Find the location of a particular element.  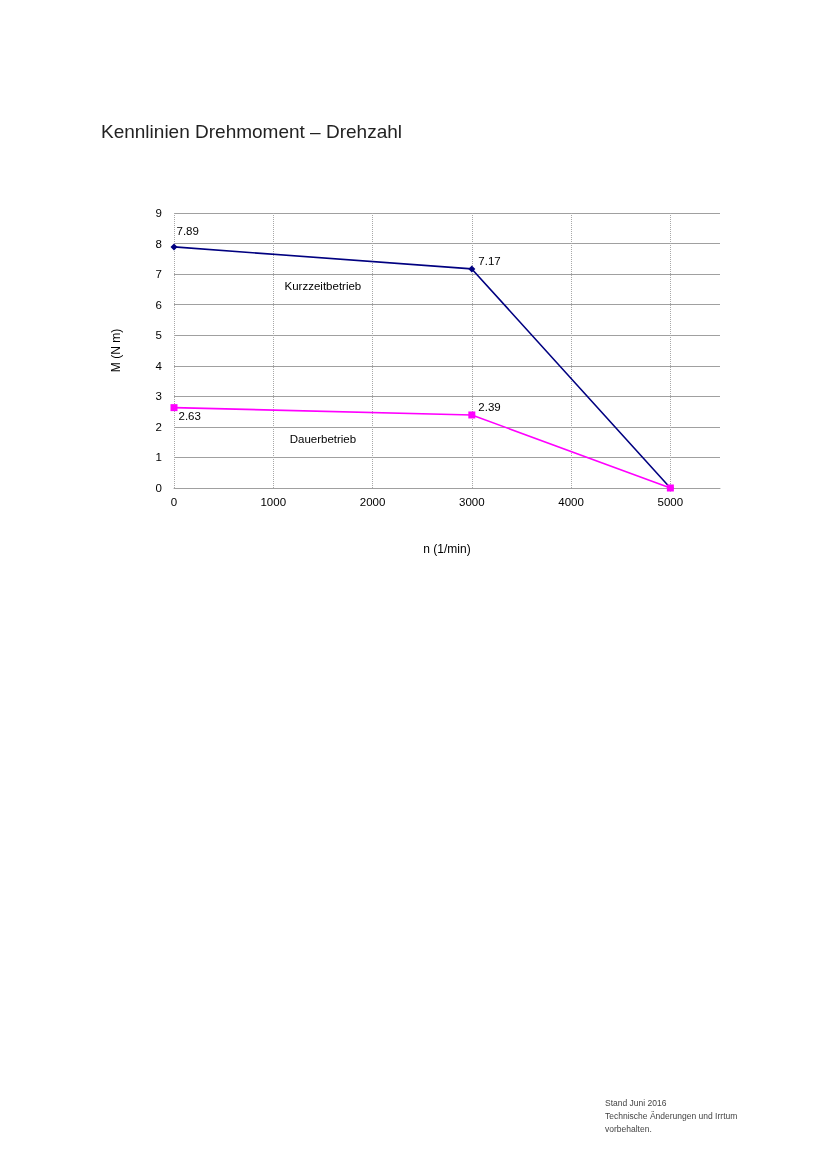

y-tick-label: 4 is located at coordinates (159, 365).